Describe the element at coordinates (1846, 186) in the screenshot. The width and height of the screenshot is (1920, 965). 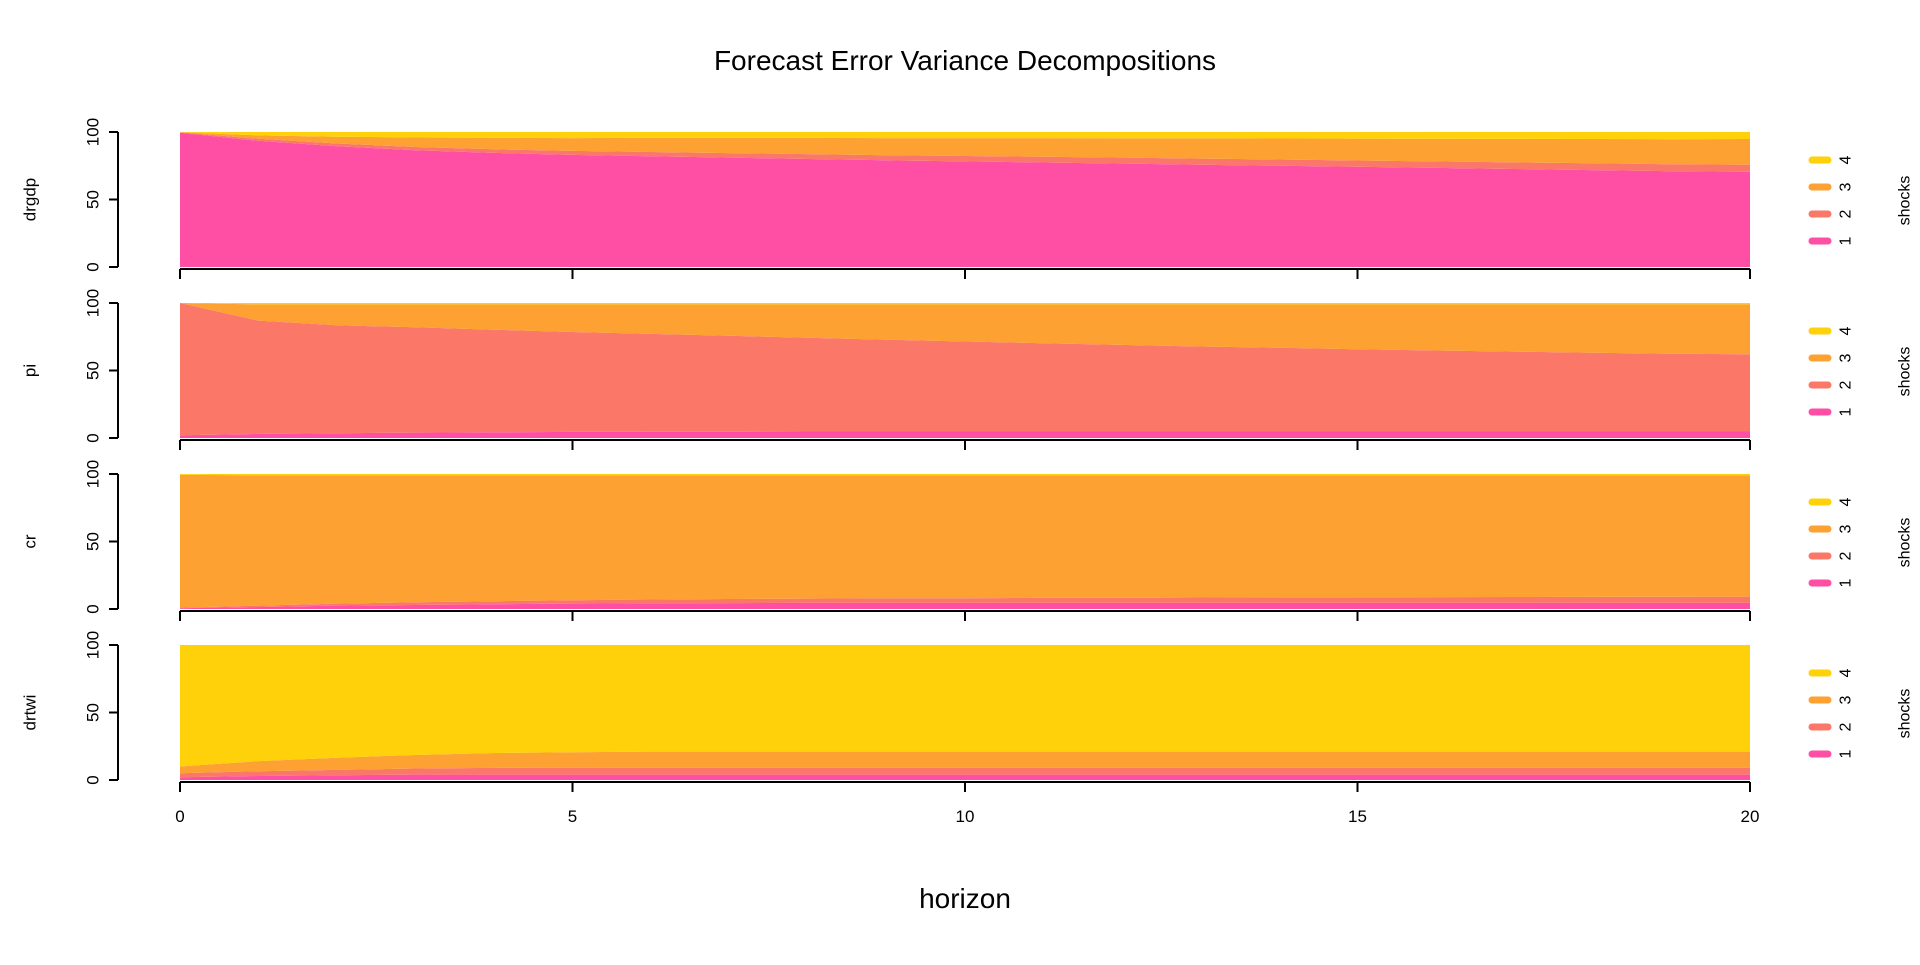
I see `legend-label-drgdp-3: 3` at that location.